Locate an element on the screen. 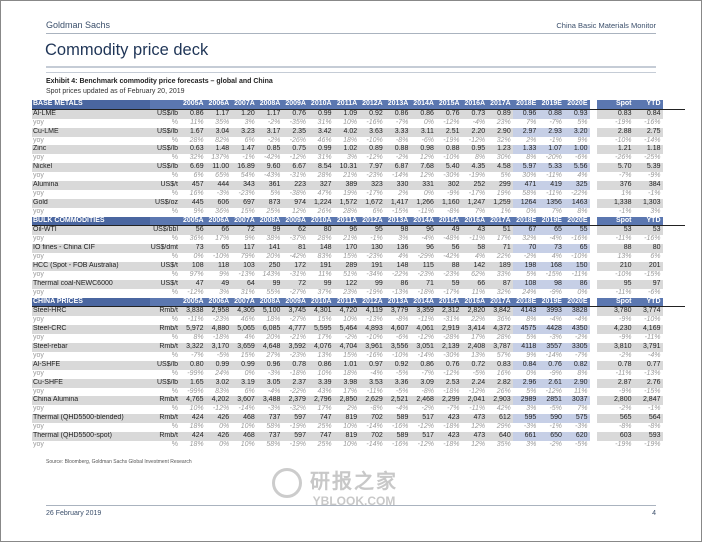  price-value: 4,704 is located at coordinates (346, 347).